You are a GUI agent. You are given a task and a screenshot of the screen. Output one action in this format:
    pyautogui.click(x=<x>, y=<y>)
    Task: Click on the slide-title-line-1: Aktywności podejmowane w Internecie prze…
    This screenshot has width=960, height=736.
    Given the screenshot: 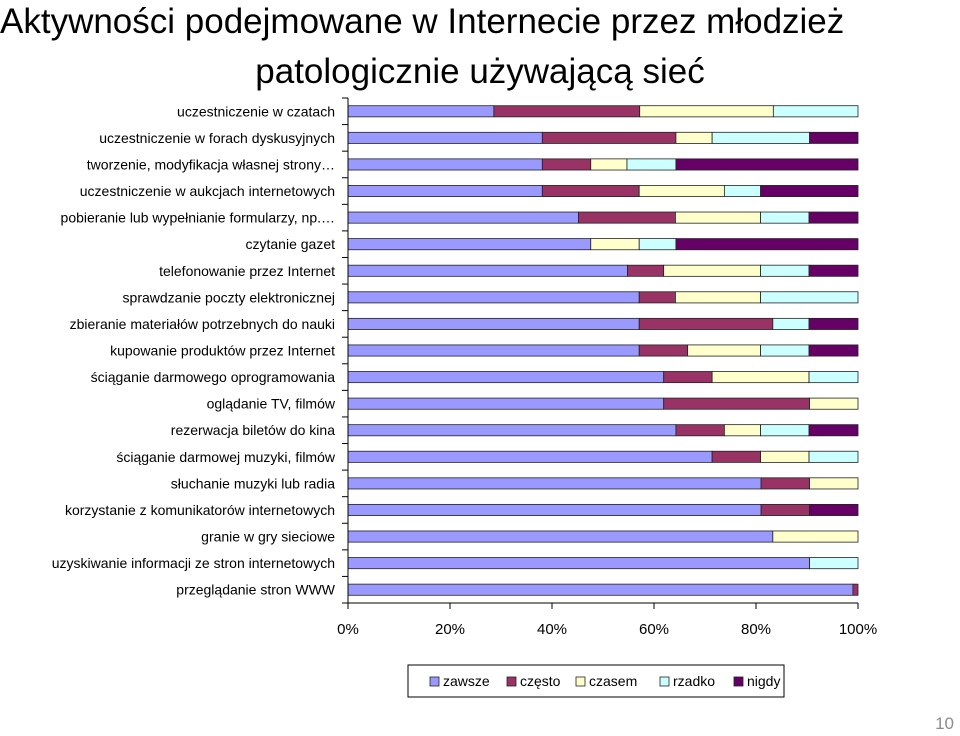 What is the action you would take?
    pyautogui.click(x=422, y=21)
    